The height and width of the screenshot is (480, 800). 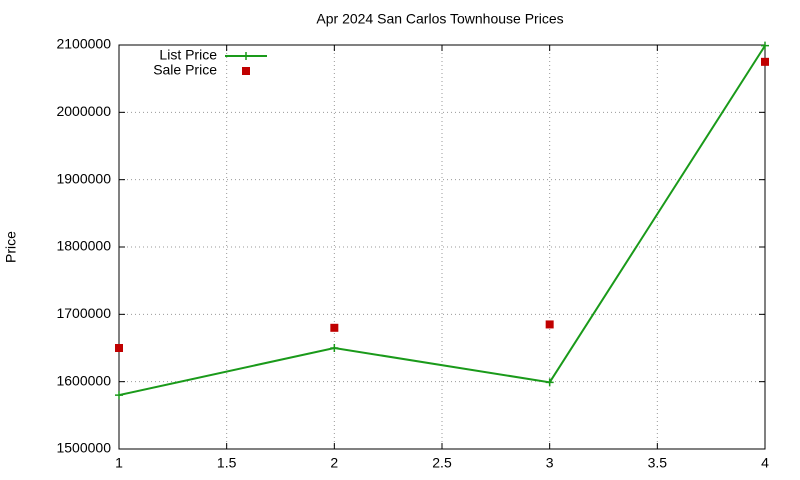 I want to click on y-tick-label: 1500000, so click(x=83, y=448).